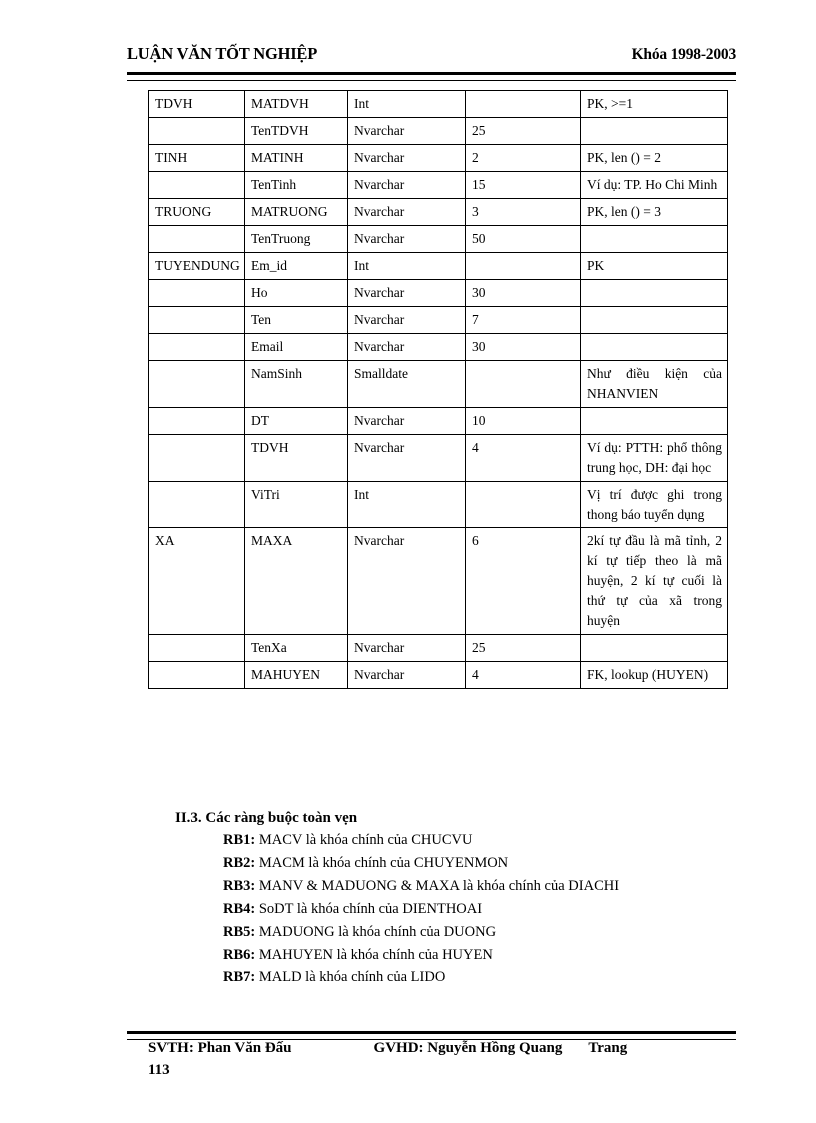 The width and height of the screenshot is (816, 1123). Describe the element at coordinates (296, 346) in the screenshot. I see `cell-attribute: Email` at that location.